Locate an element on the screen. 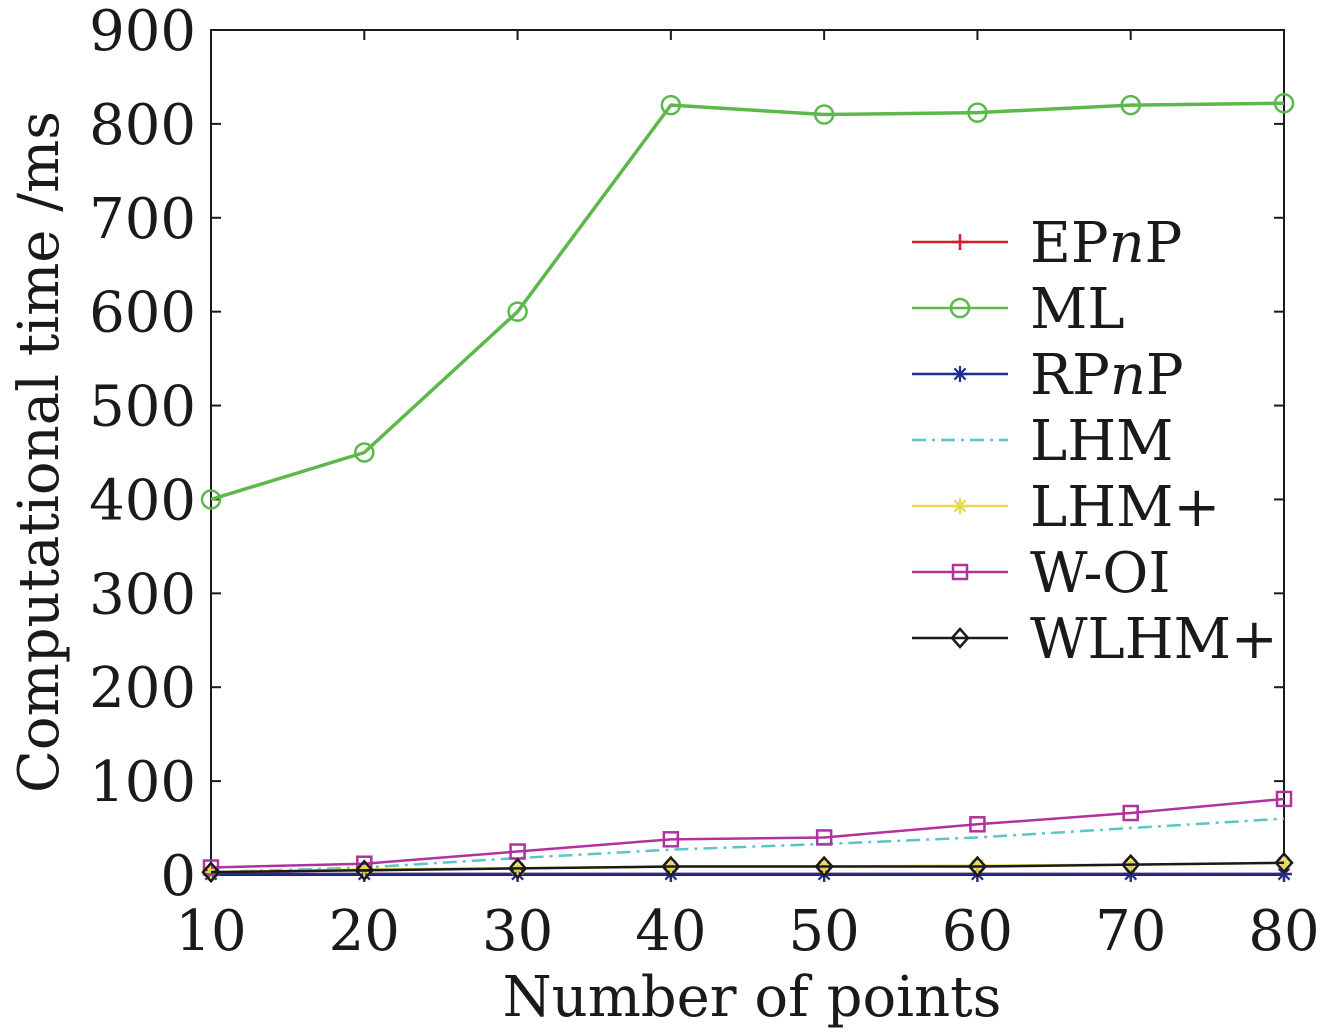 Image resolution: width=1328 pixels, height=1034 pixels. x-tick-label: 20 is located at coordinates (364, 931).